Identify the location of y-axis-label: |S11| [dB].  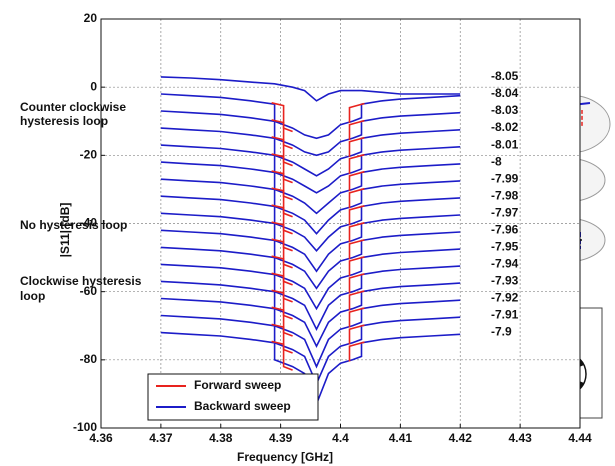
(65, 230).